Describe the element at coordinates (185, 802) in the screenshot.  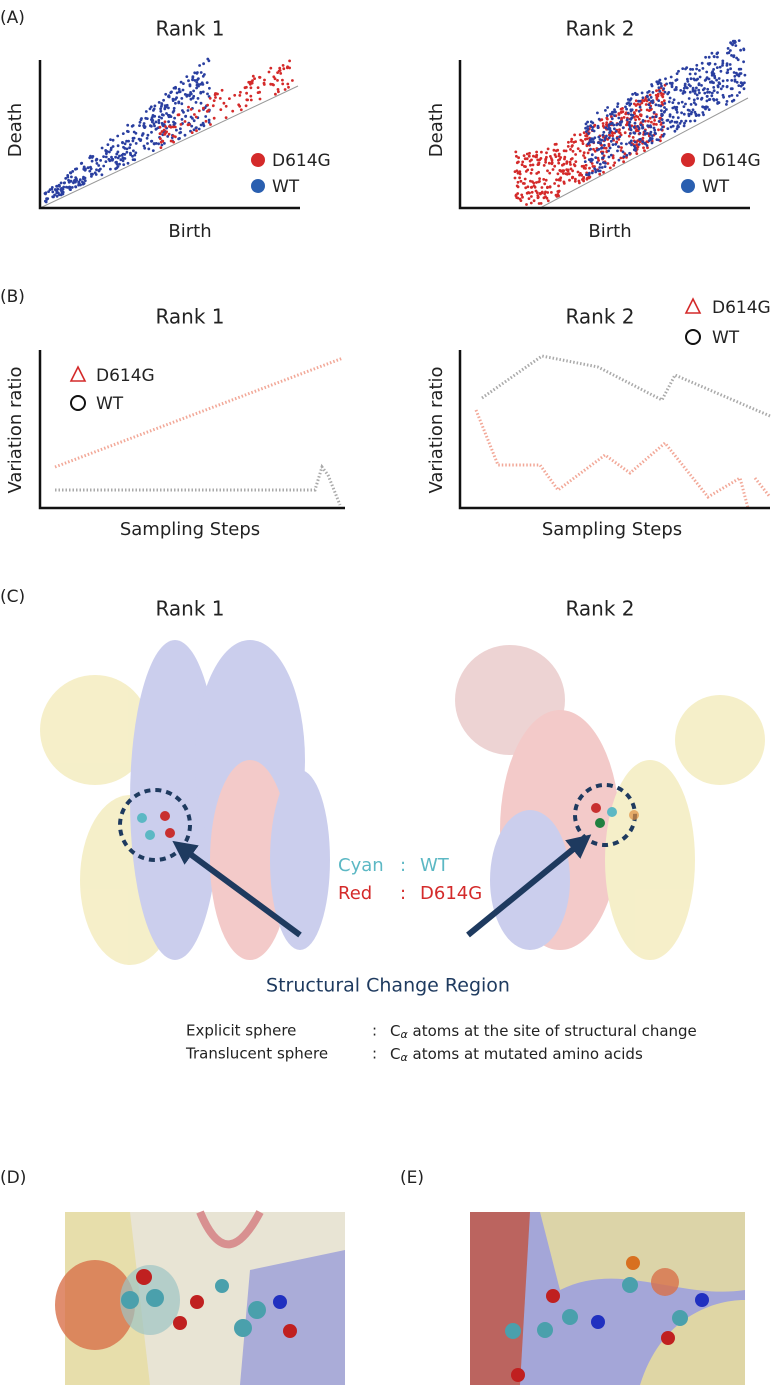
I see `protein-structure` at that location.